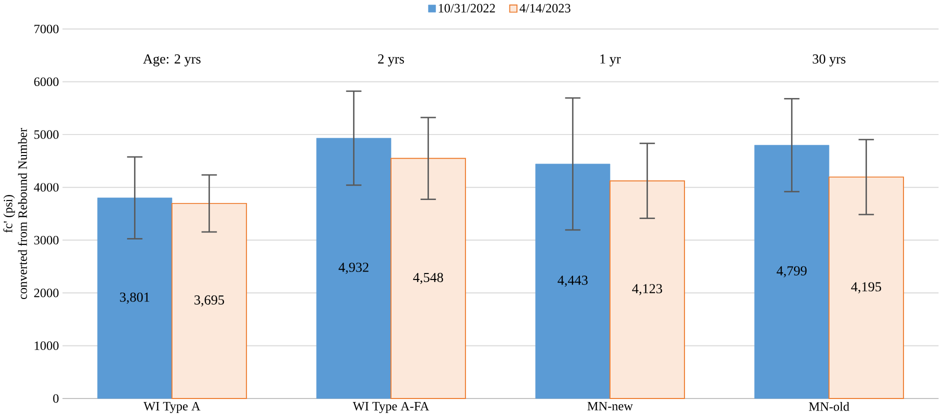  I want to click on y-tick-label: 0, so click(56, 398).